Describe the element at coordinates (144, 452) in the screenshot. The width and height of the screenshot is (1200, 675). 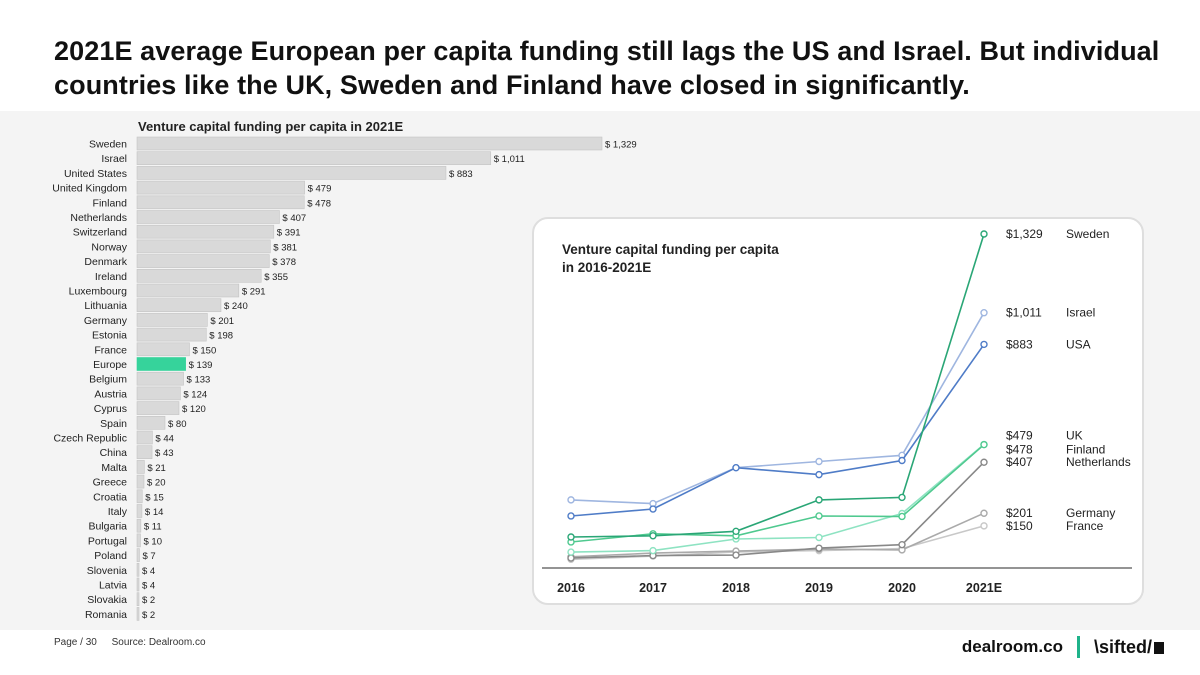
I see `bar-china` at that location.